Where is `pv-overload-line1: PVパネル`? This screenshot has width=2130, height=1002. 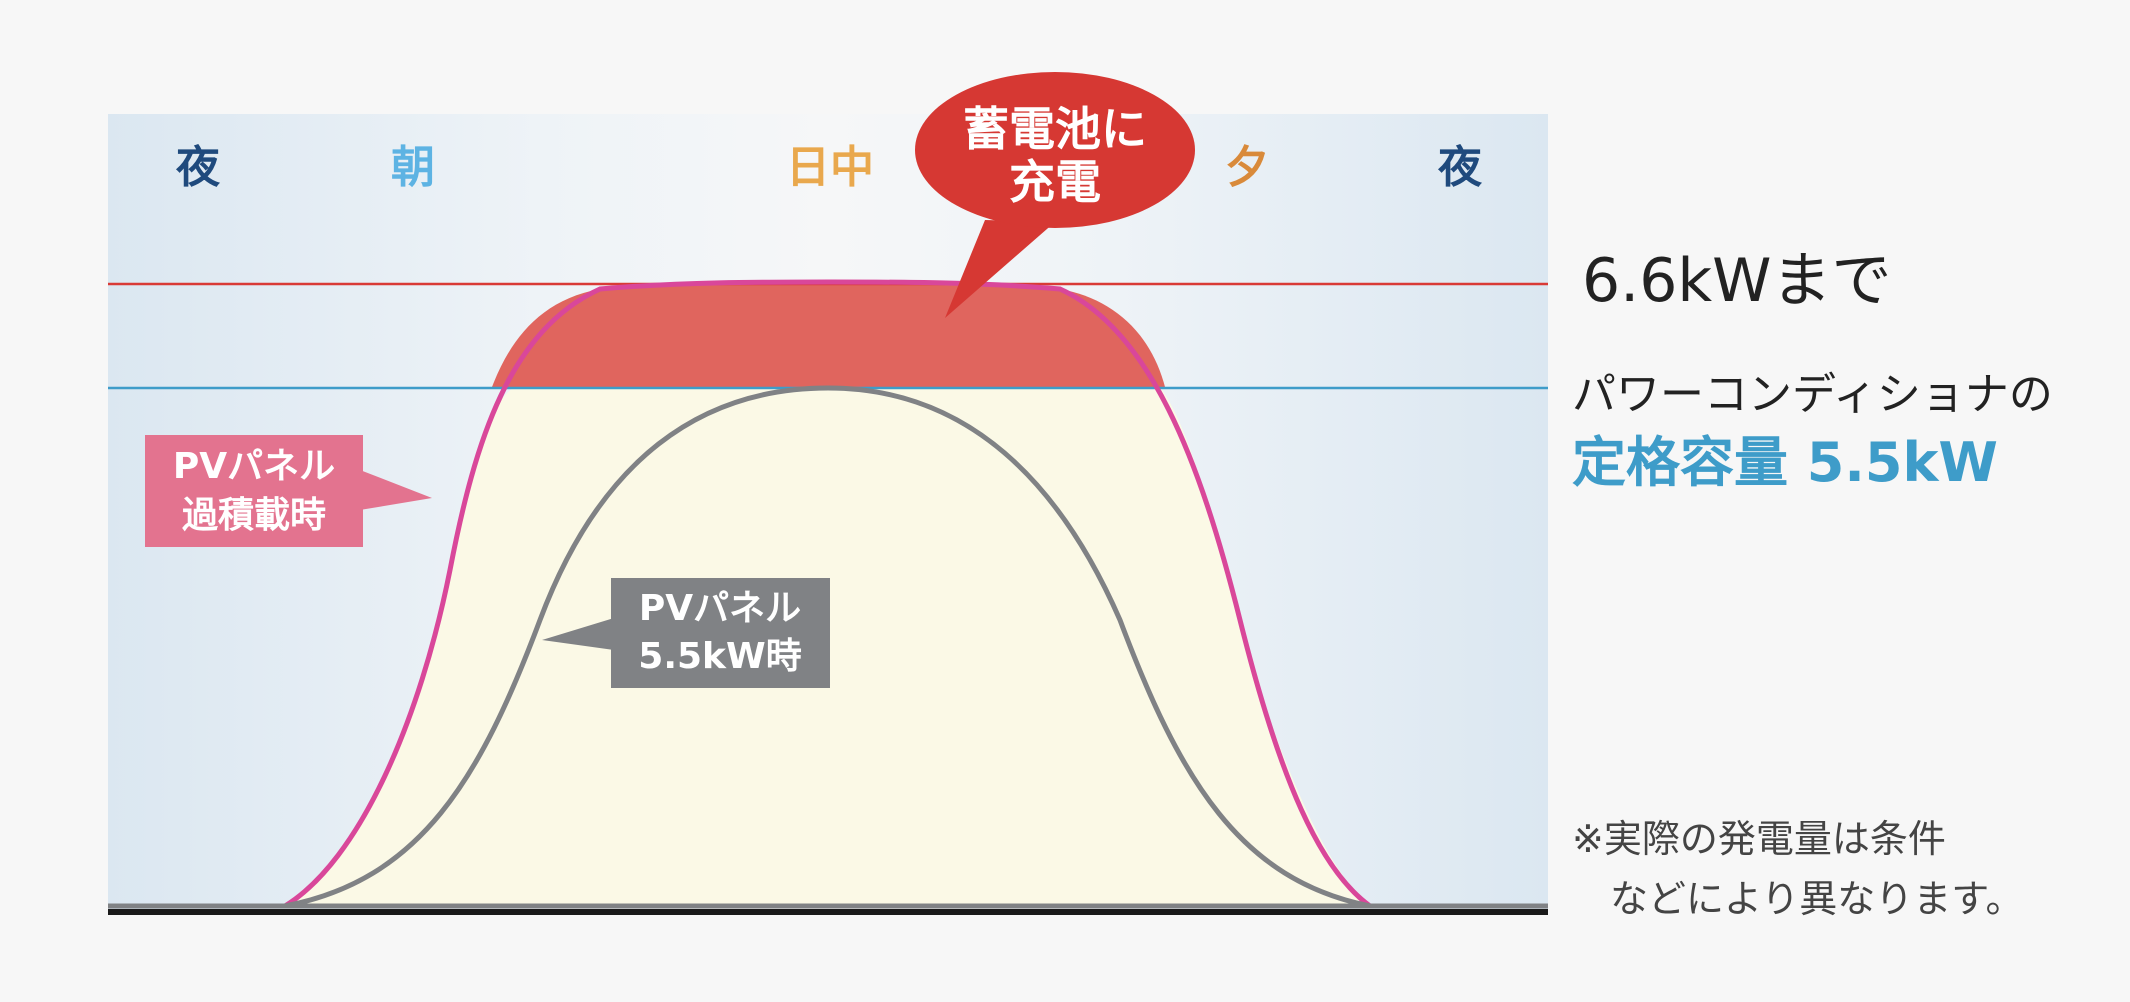 pv-overload-line1: PVパネル is located at coordinates (254, 466).